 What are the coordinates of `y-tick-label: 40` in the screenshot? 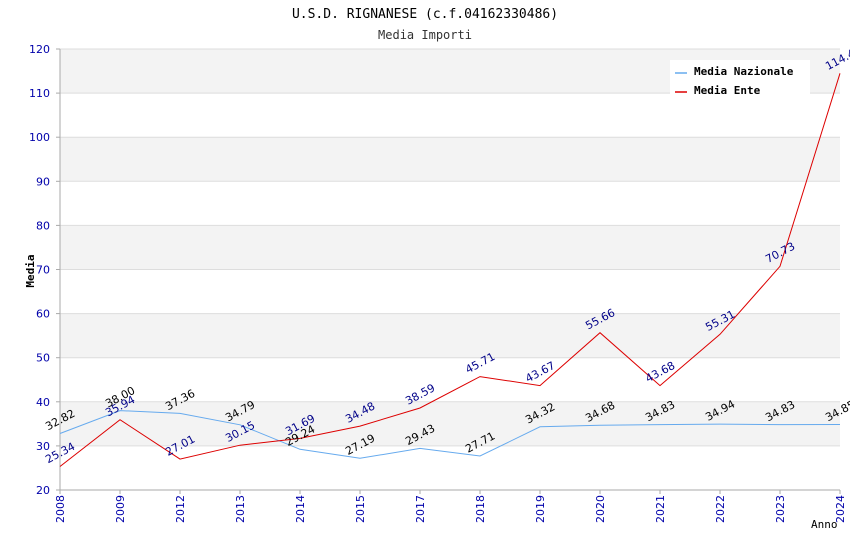 It's located at (43, 402).